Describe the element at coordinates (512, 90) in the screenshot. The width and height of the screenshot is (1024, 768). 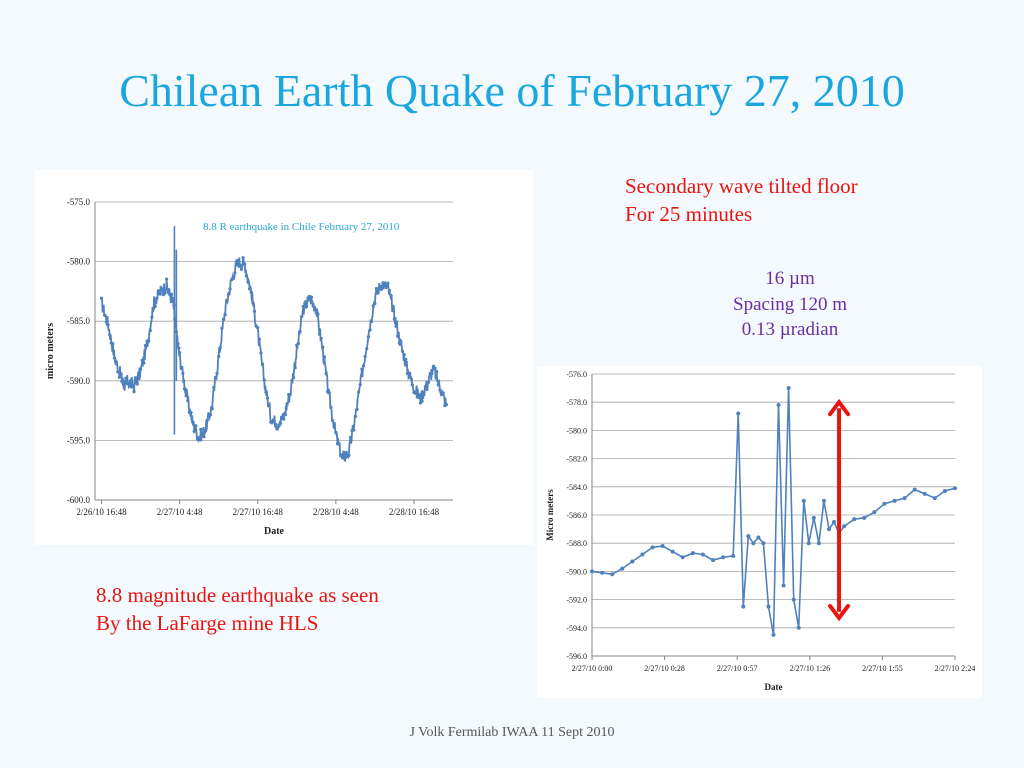
I see `slide-title: Chilean Earth Quake of February 27, 2010` at that location.